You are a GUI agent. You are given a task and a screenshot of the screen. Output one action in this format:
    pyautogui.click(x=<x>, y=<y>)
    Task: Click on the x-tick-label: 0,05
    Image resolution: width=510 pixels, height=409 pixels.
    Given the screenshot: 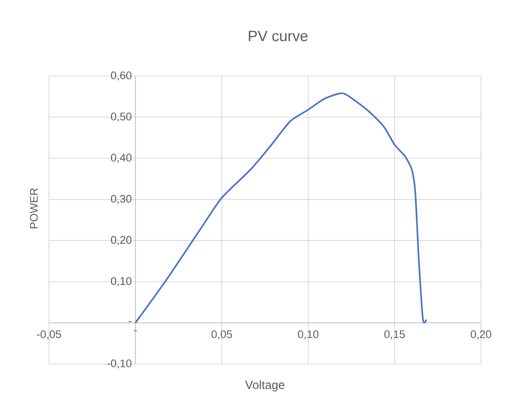 What is the action you would take?
    pyautogui.click(x=222, y=335)
    